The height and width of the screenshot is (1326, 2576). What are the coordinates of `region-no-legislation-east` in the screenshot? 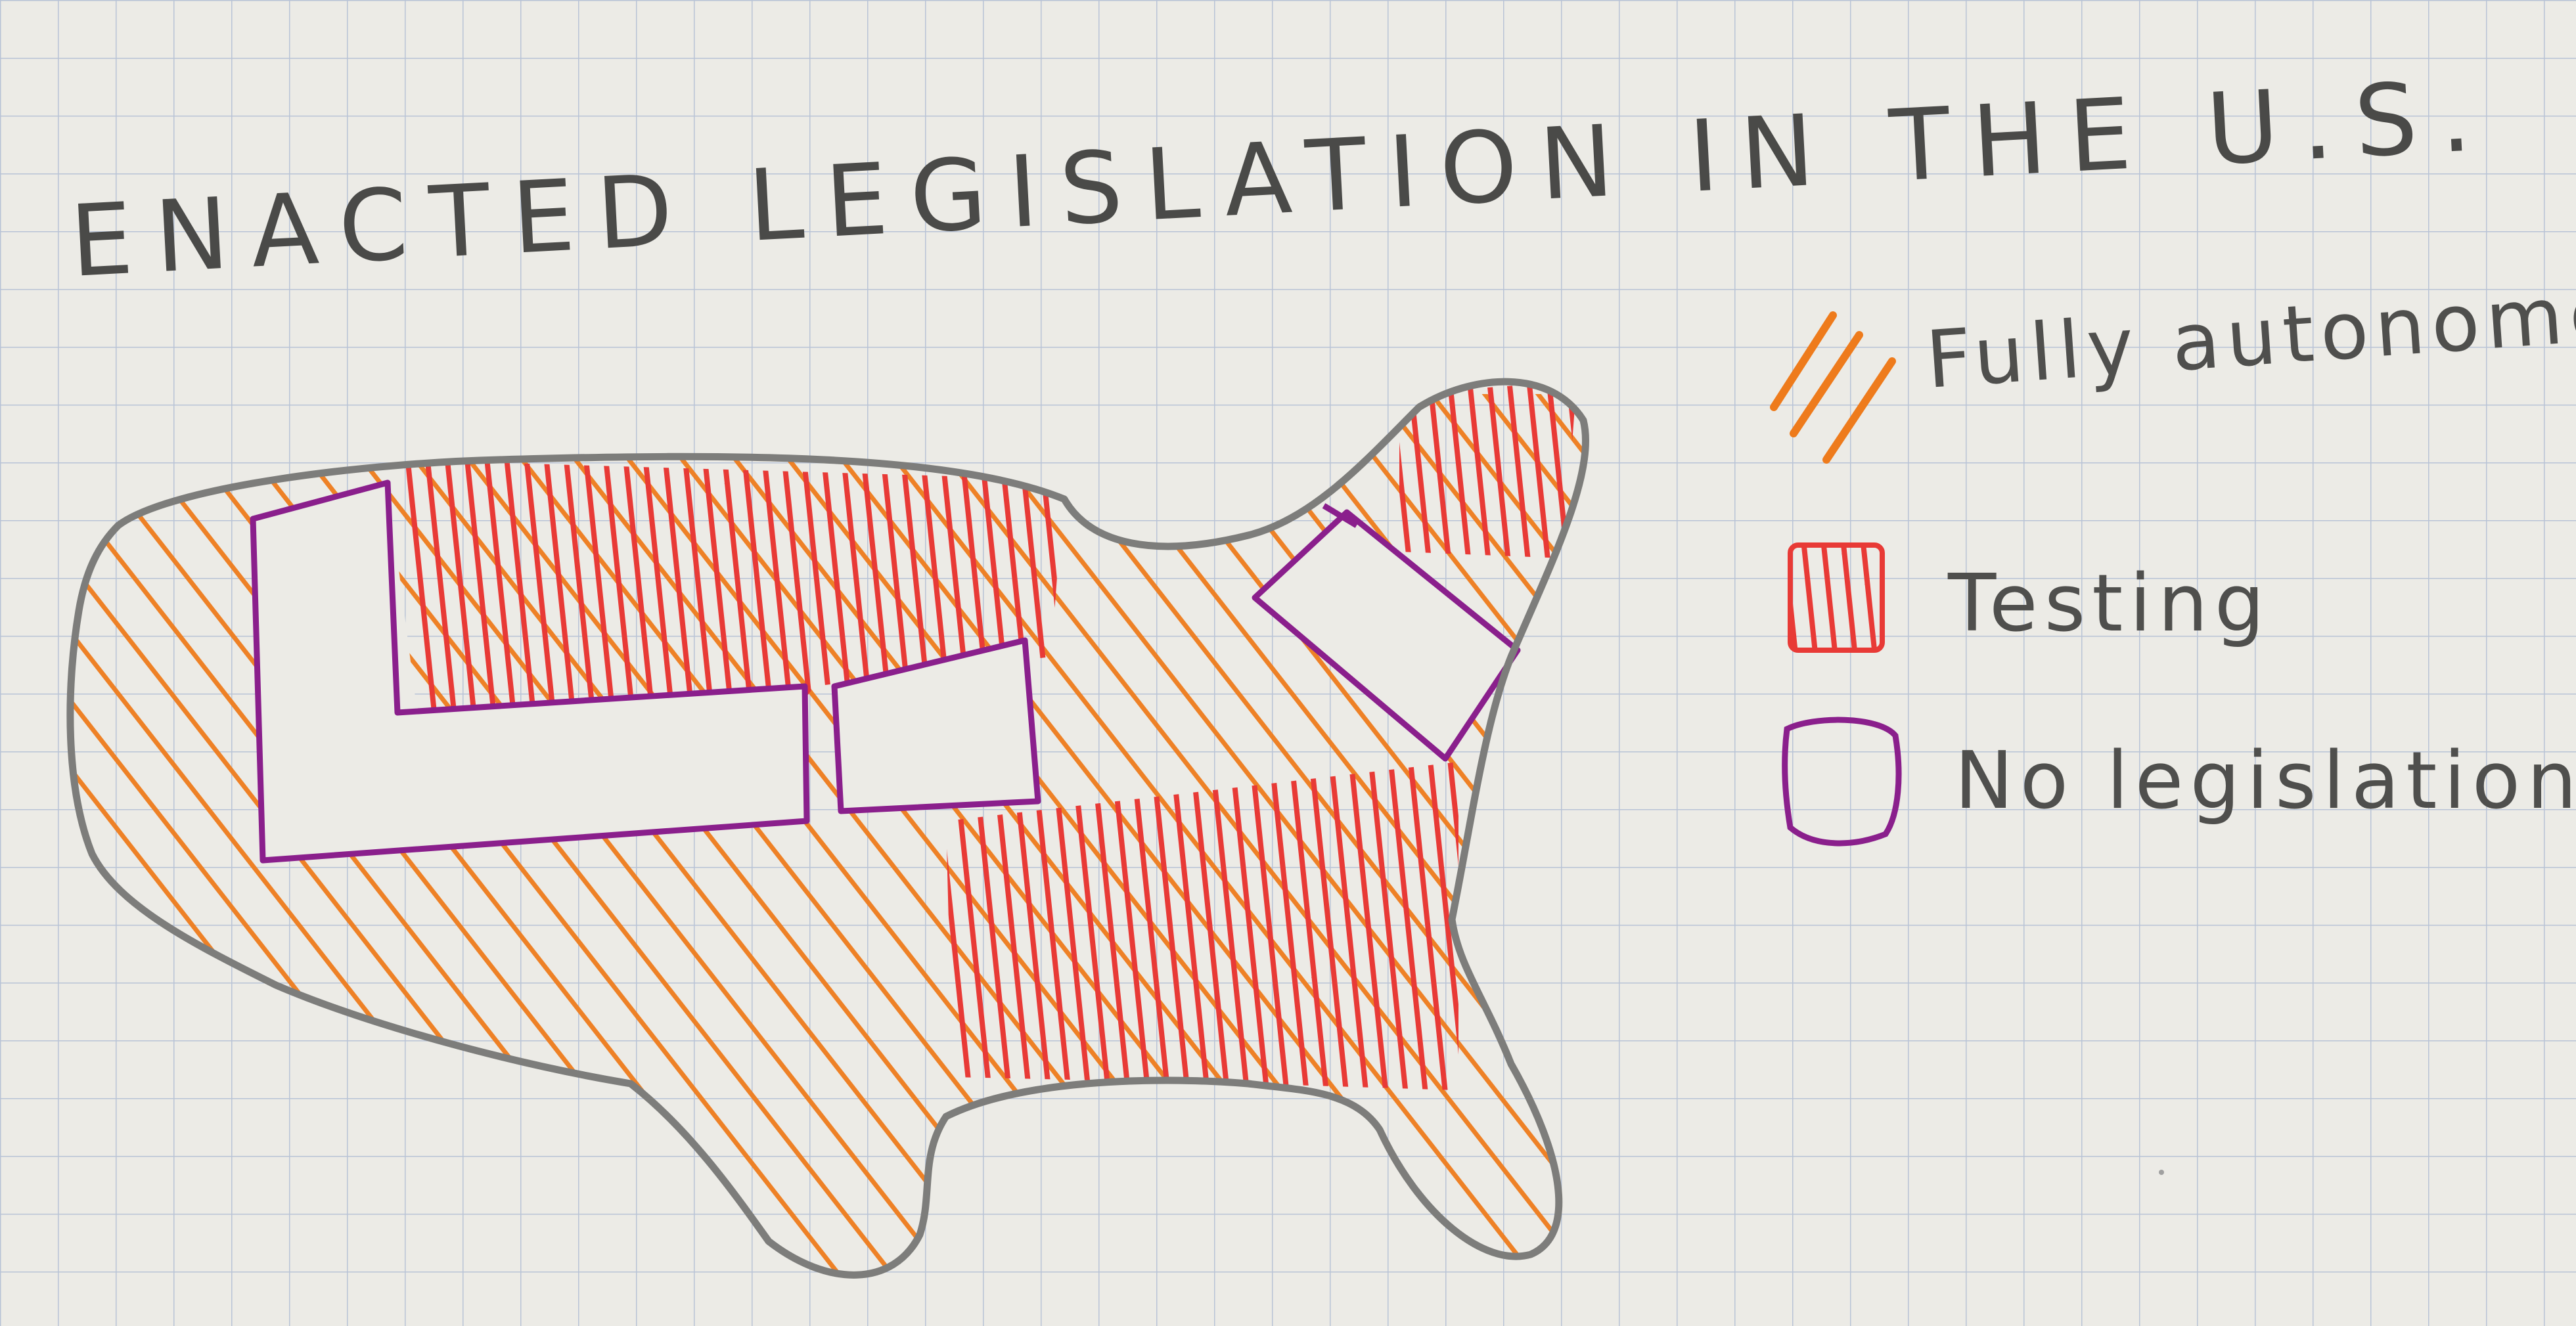 It's located at (1386, 635).